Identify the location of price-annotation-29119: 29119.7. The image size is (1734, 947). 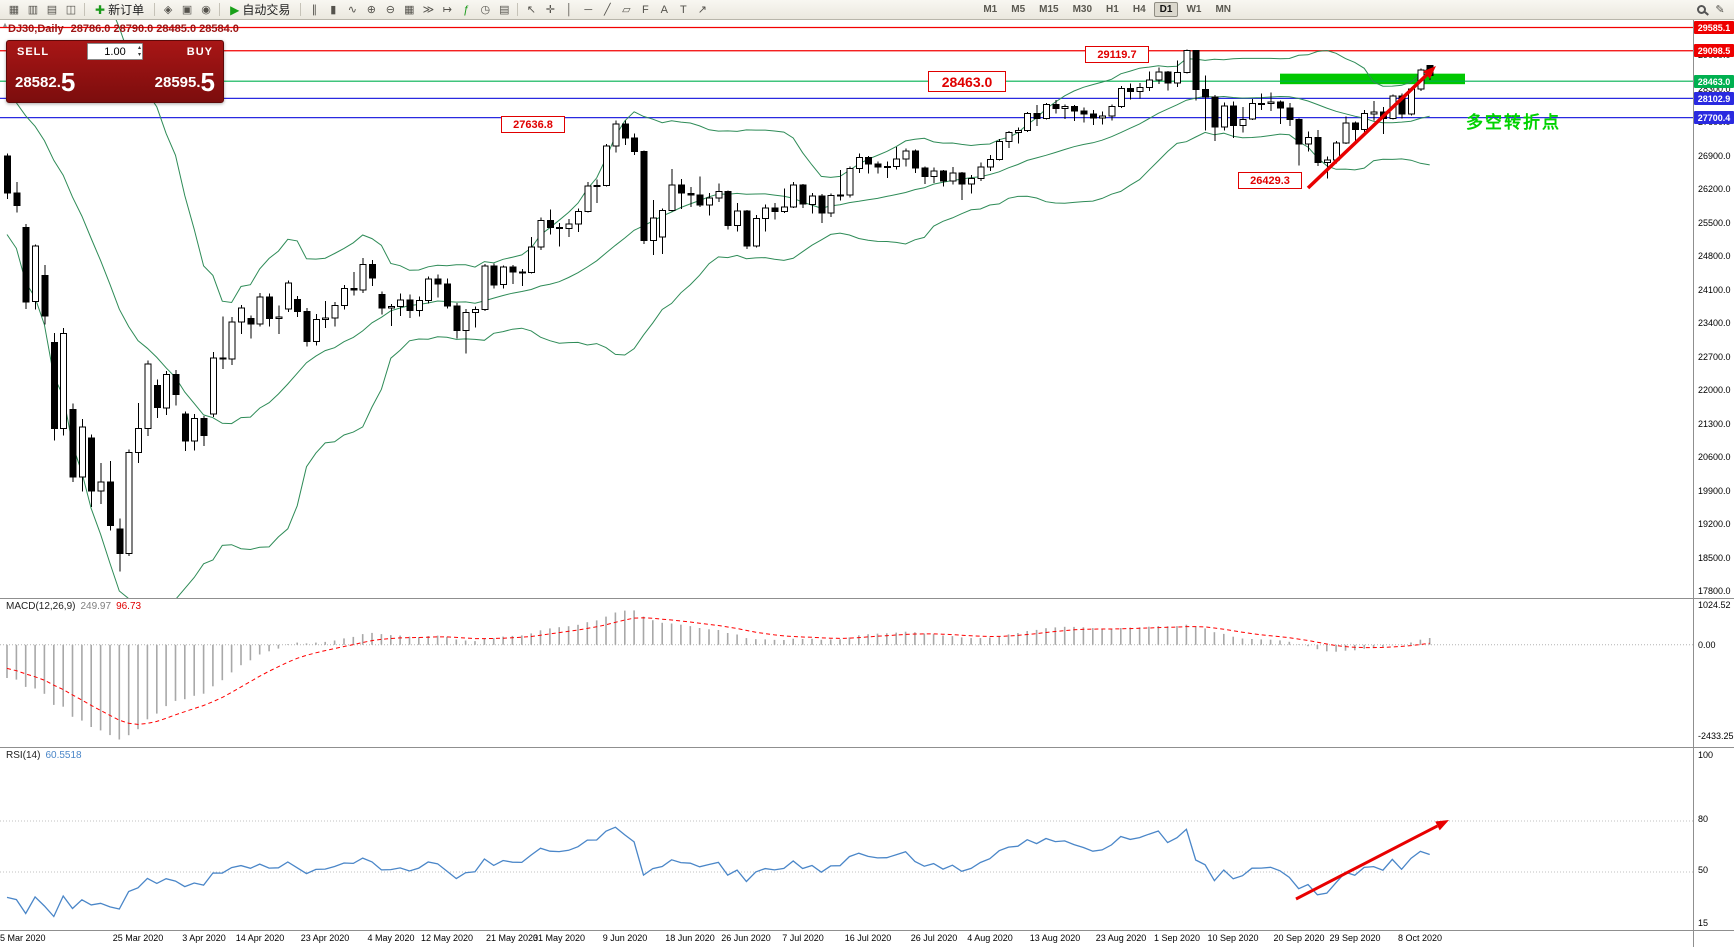
(1117, 54).